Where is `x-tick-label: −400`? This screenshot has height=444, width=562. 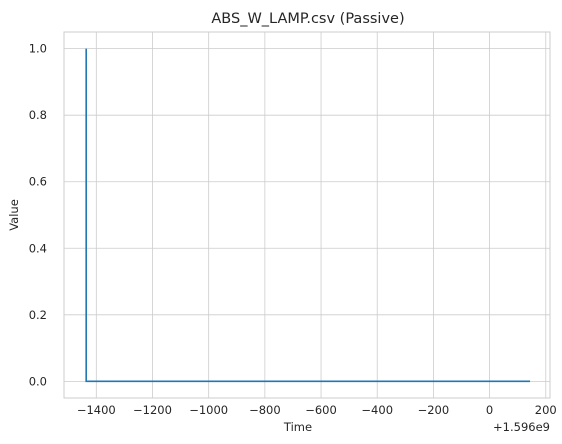
x-tick-label: −400 is located at coordinates (377, 410).